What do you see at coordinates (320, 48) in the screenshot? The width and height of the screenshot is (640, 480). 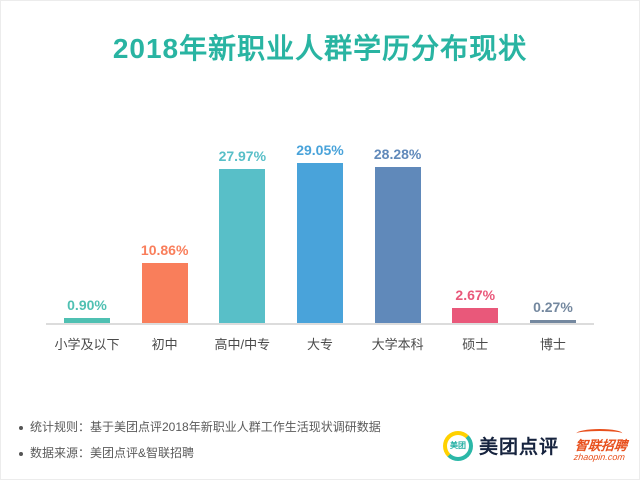 I see `chart-title: 2018年新职业人群学历分布现状` at bounding box center [320, 48].